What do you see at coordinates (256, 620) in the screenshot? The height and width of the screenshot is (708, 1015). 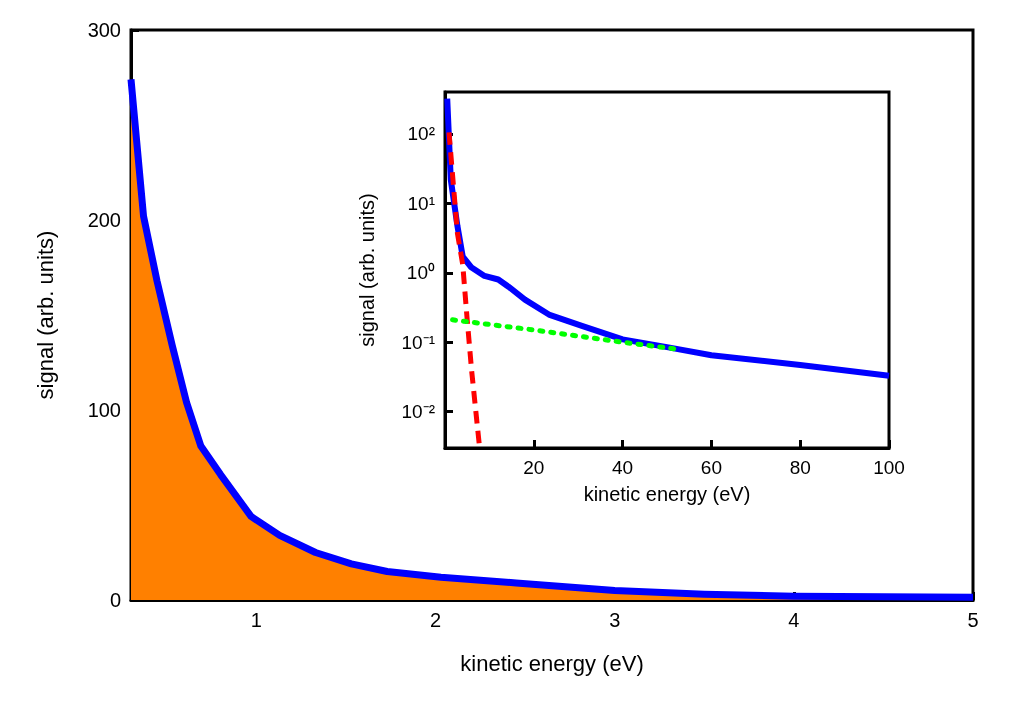 I see `x-tick-label: 1` at bounding box center [256, 620].